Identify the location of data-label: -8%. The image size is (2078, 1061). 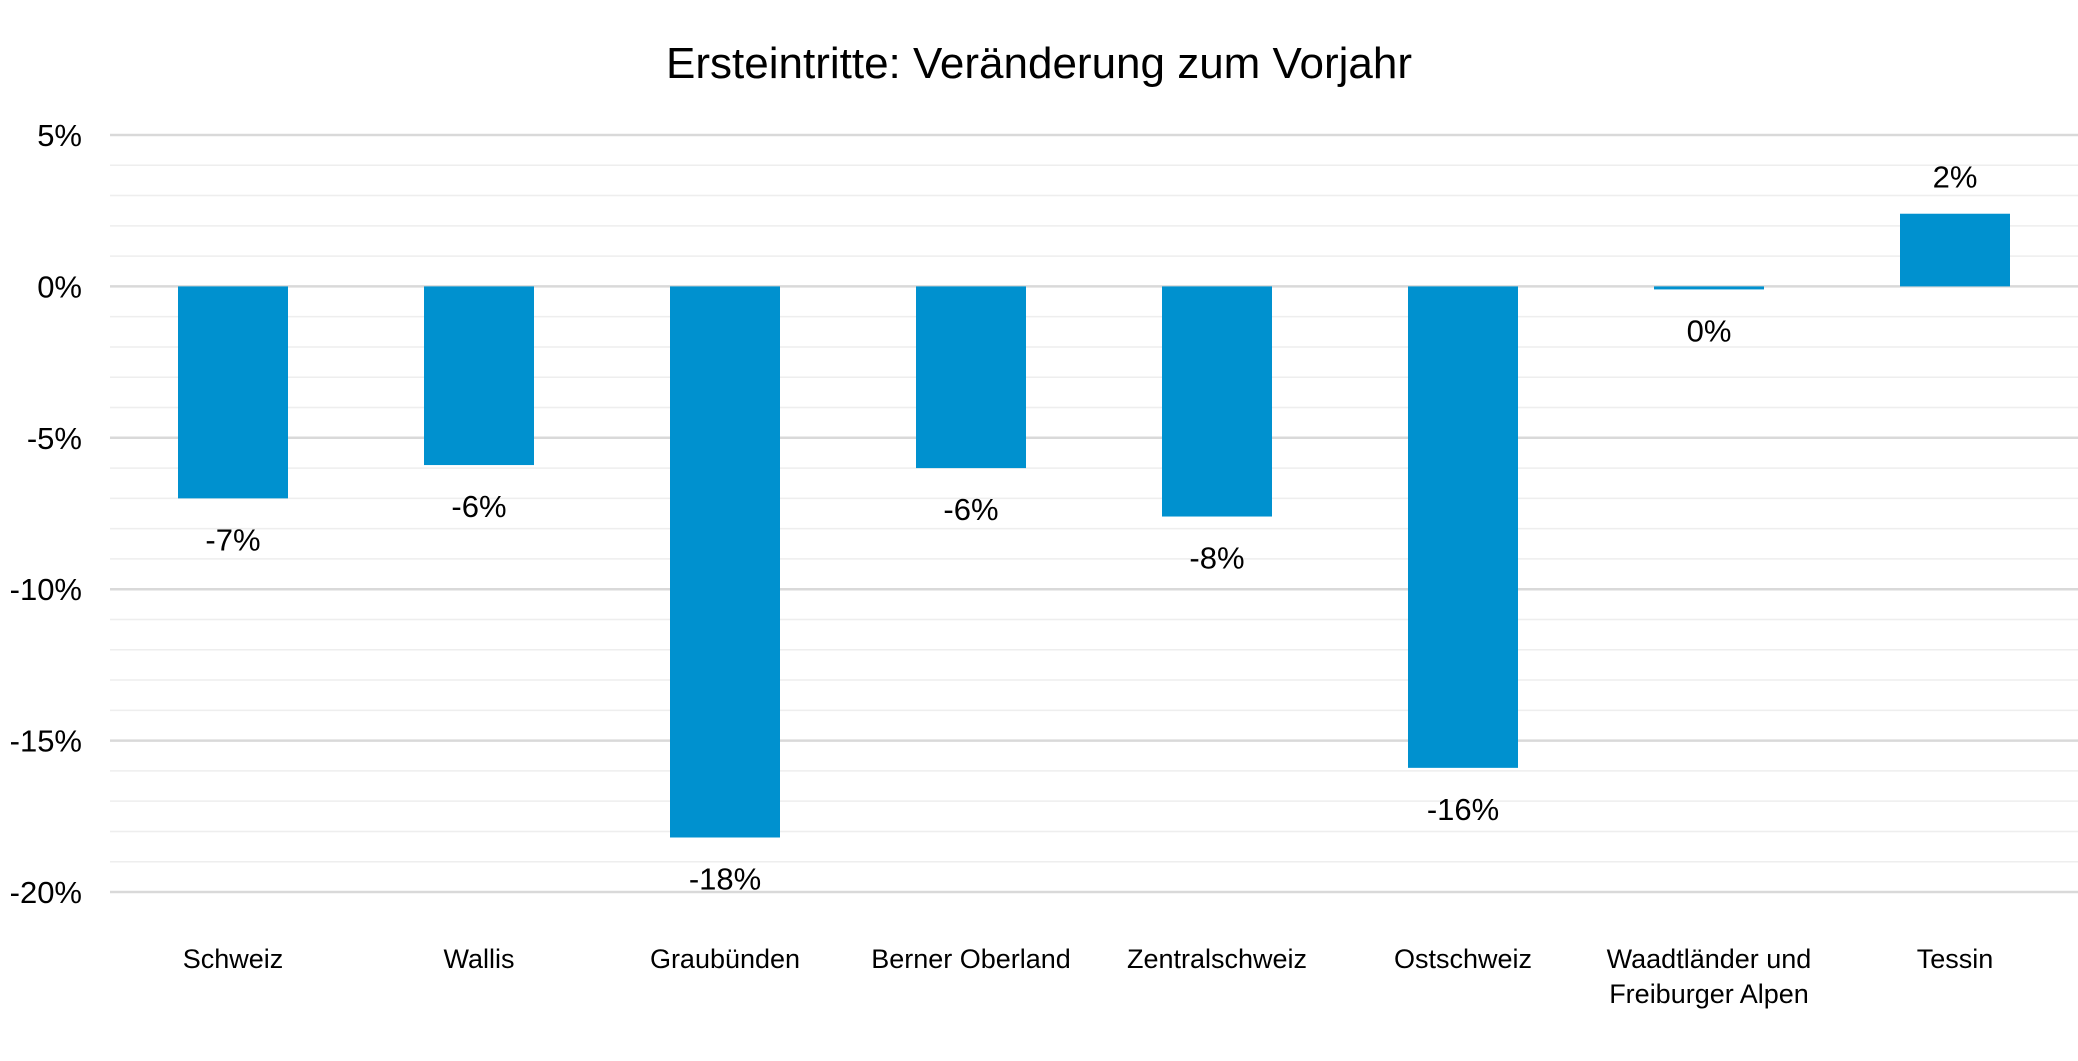
(1216, 558).